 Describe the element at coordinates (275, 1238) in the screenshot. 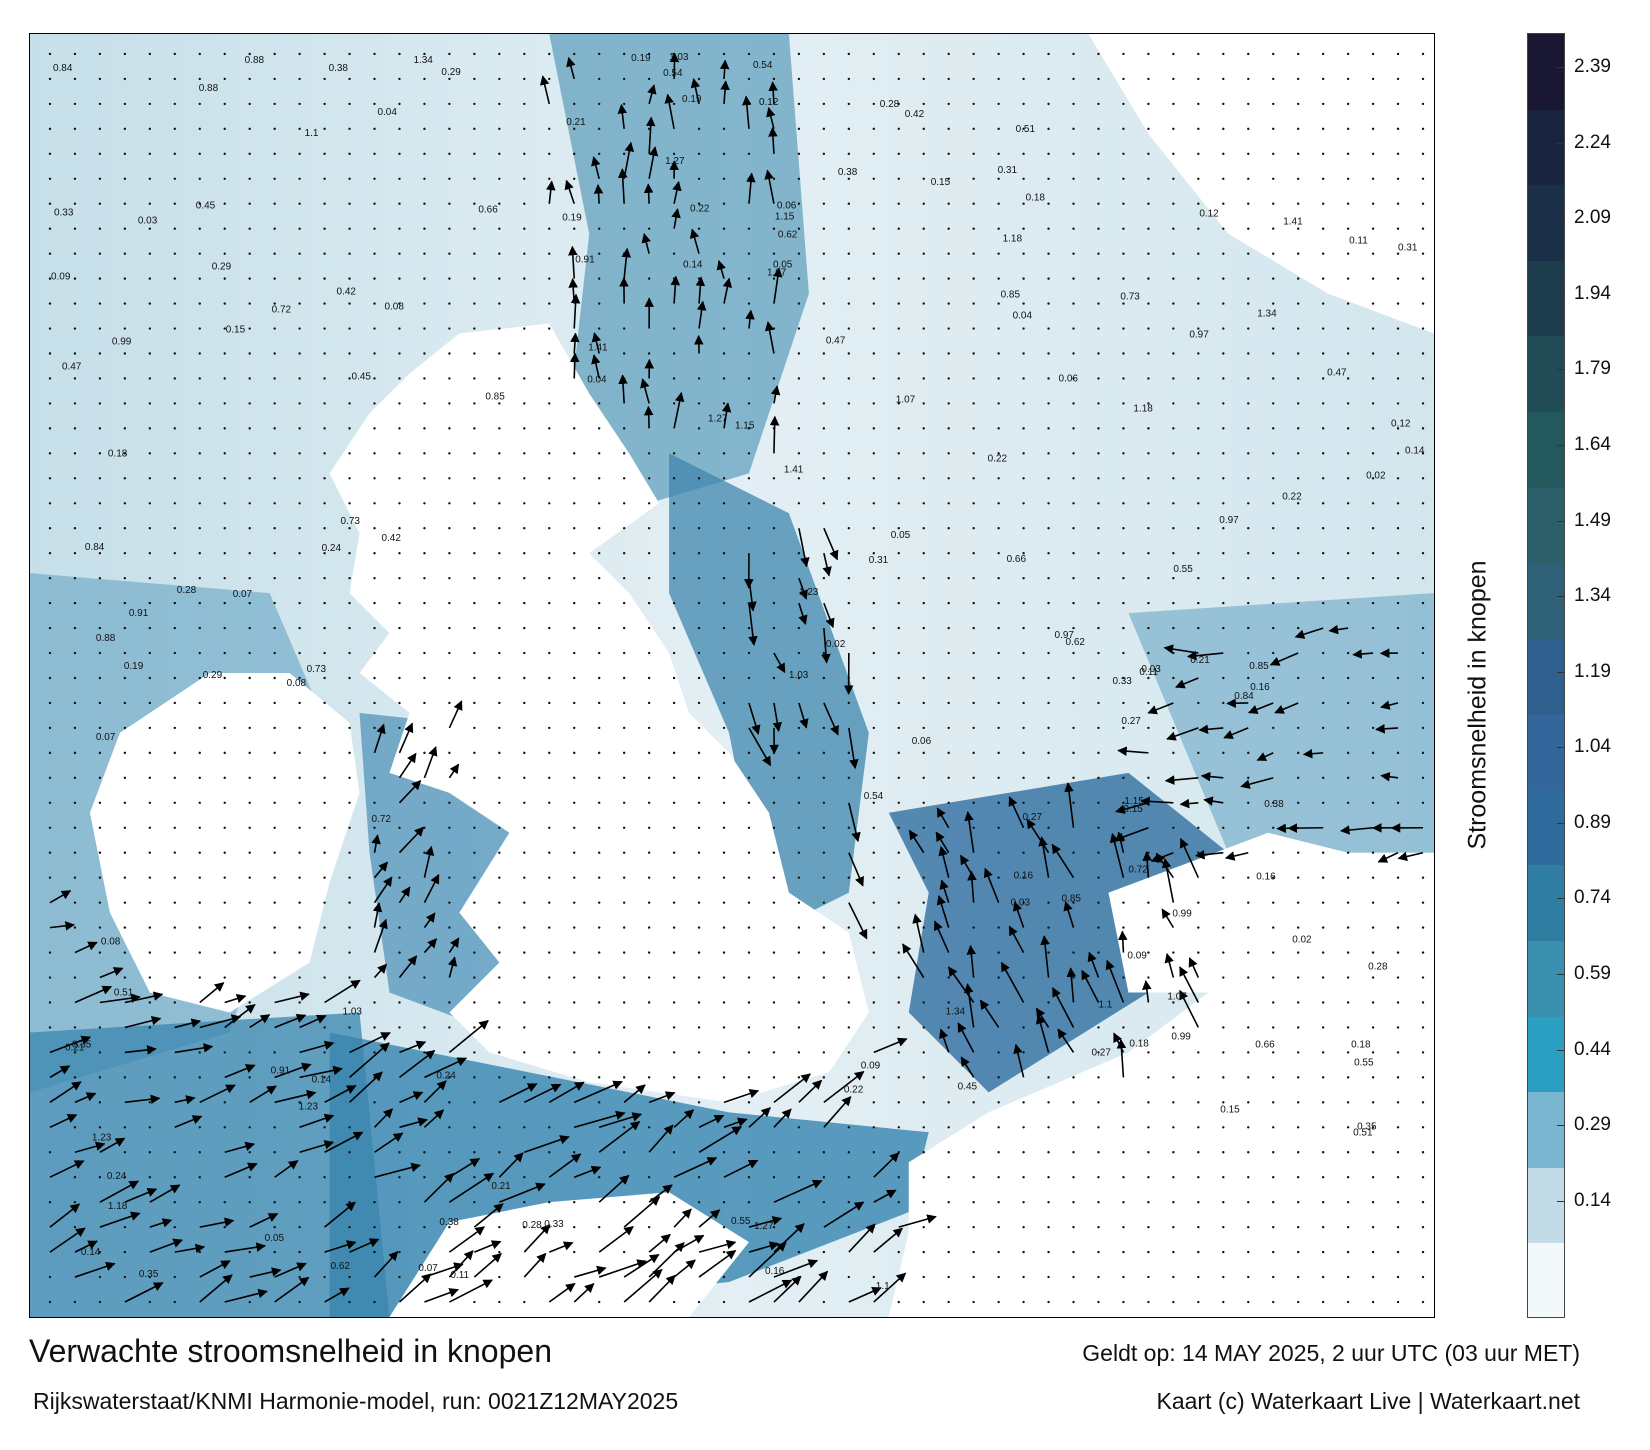

I see `speed-label: 0.05` at that location.